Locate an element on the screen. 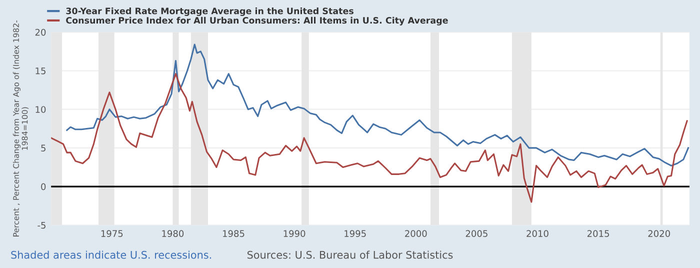 The height and width of the screenshot is (268, 700). x-tick-label: 1980 is located at coordinates (173, 233).